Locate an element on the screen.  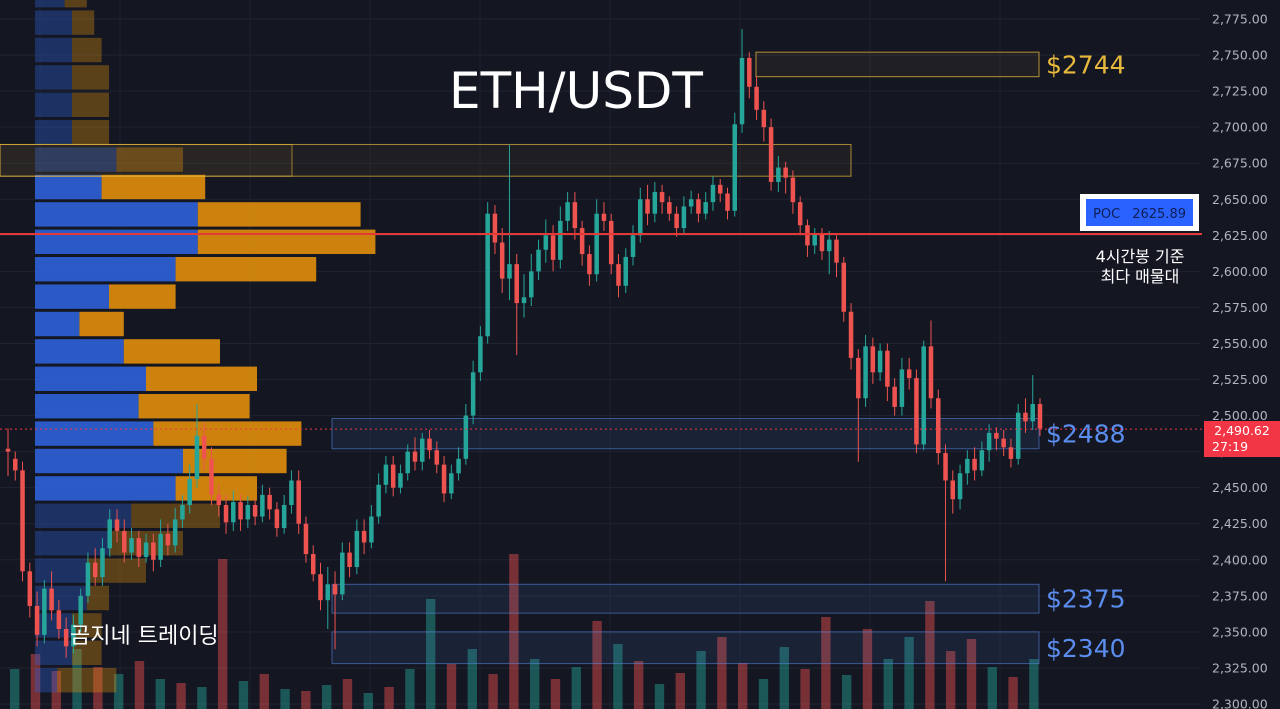
zone-label: $2488 is located at coordinates (1086, 434).